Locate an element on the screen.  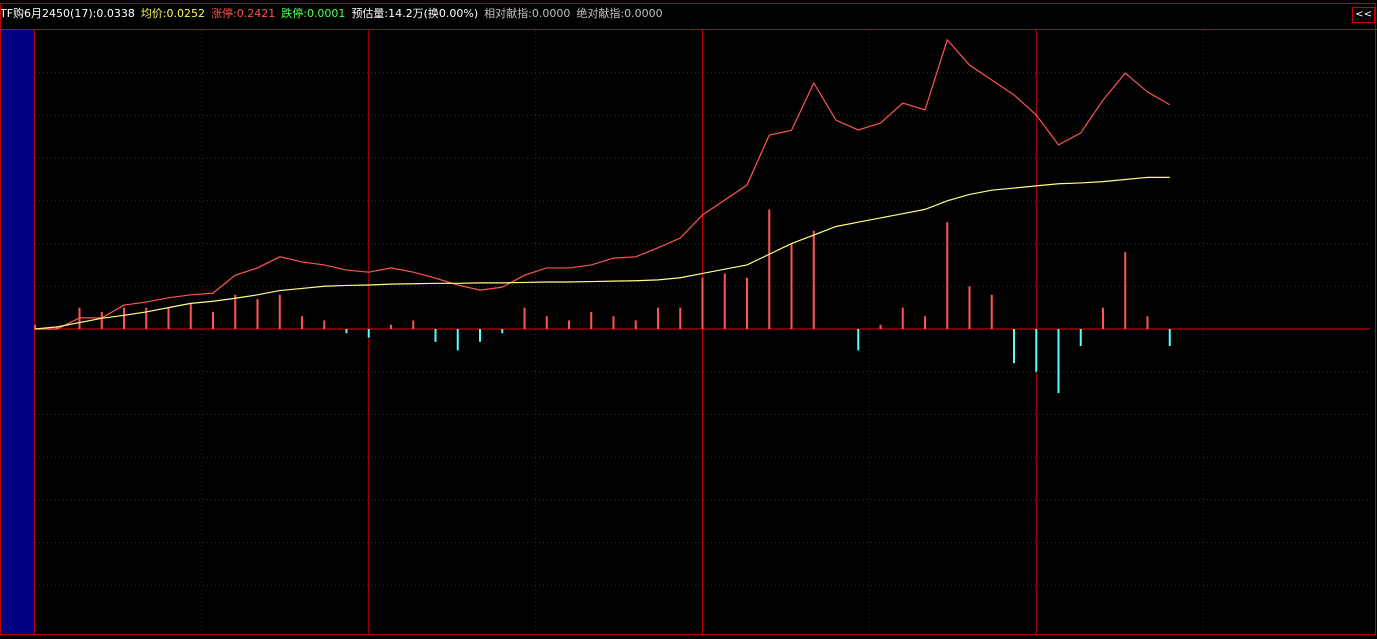
collapse-button: << is located at coordinates (1363, 15).